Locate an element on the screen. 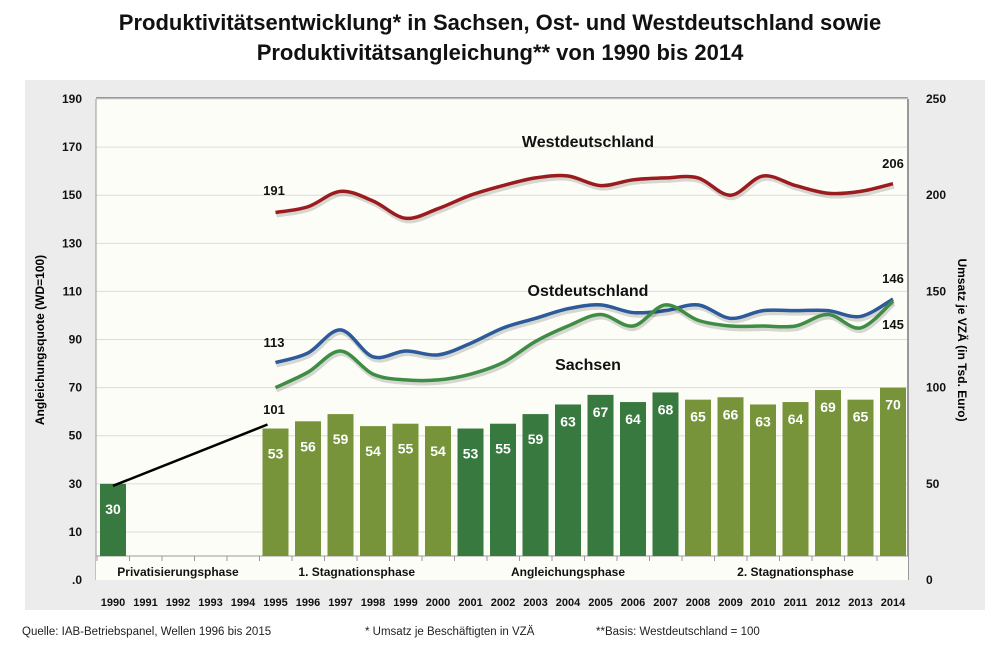 Image resolution: width=1000 pixels, height=667 pixels. phase-label: Privatisierungsphase is located at coordinates (178, 572).